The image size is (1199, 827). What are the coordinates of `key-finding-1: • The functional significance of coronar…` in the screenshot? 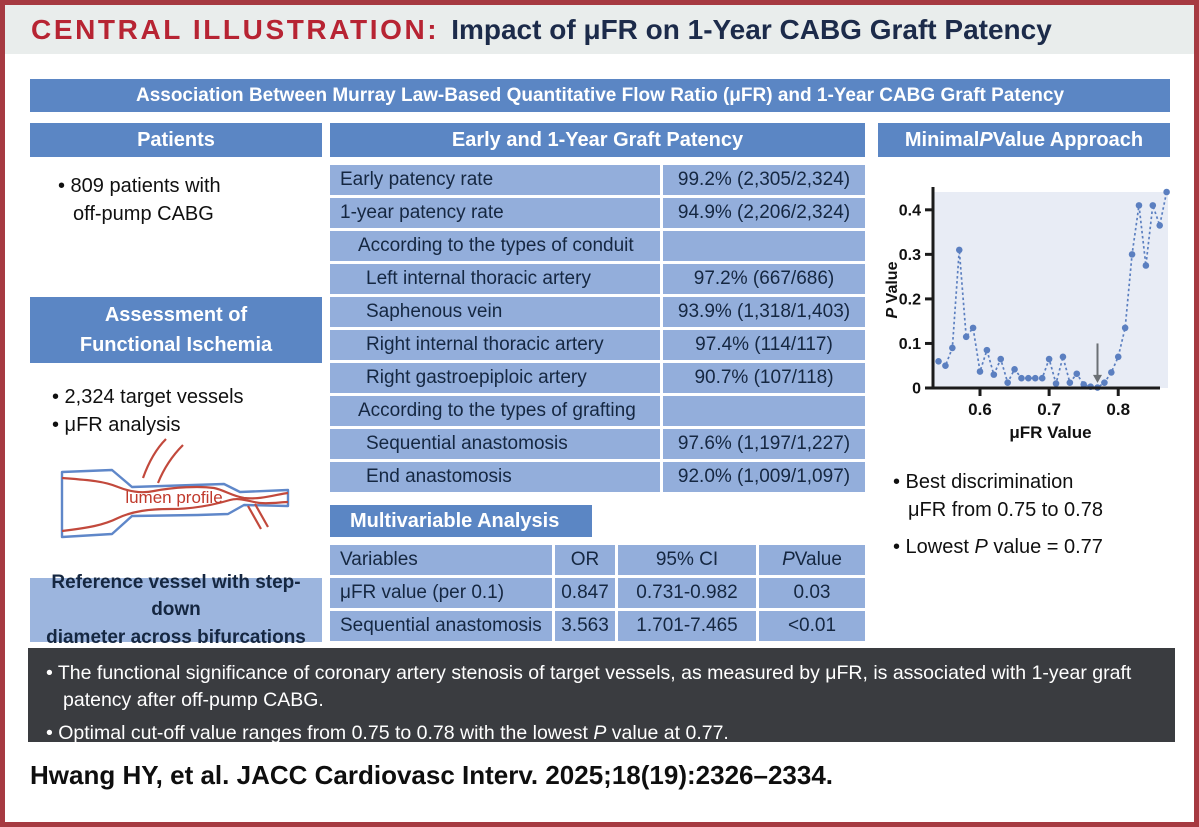 It's located at (589, 686).